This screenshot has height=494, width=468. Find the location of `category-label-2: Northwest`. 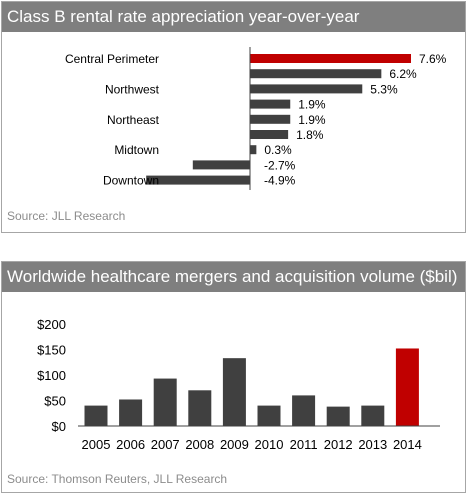

category-label-2: Northwest is located at coordinates (132, 89).